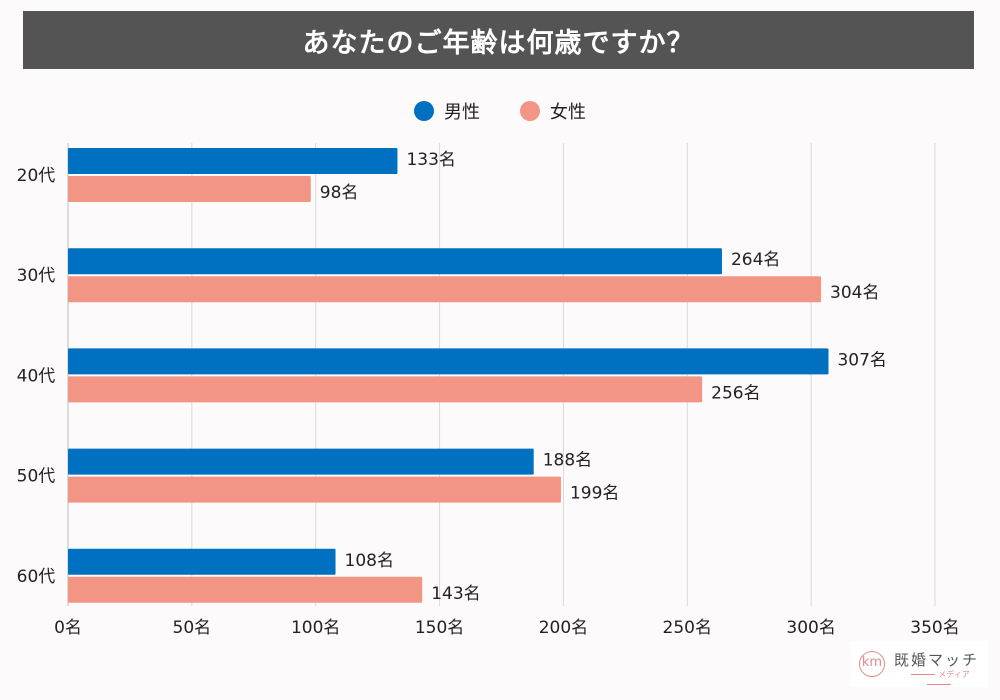  I want to click on x-tick-label: 100名, so click(315, 628).